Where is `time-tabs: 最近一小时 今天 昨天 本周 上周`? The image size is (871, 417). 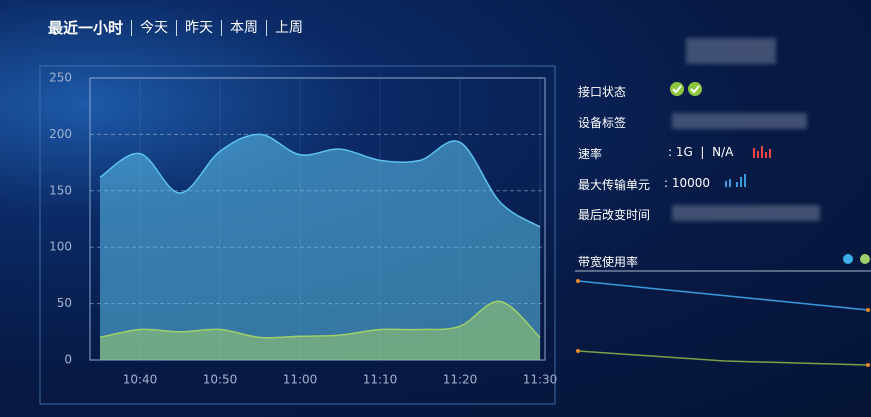 time-tabs: 最近一小时 今天 昨天 本周 上周 is located at coordinates (179, 28).